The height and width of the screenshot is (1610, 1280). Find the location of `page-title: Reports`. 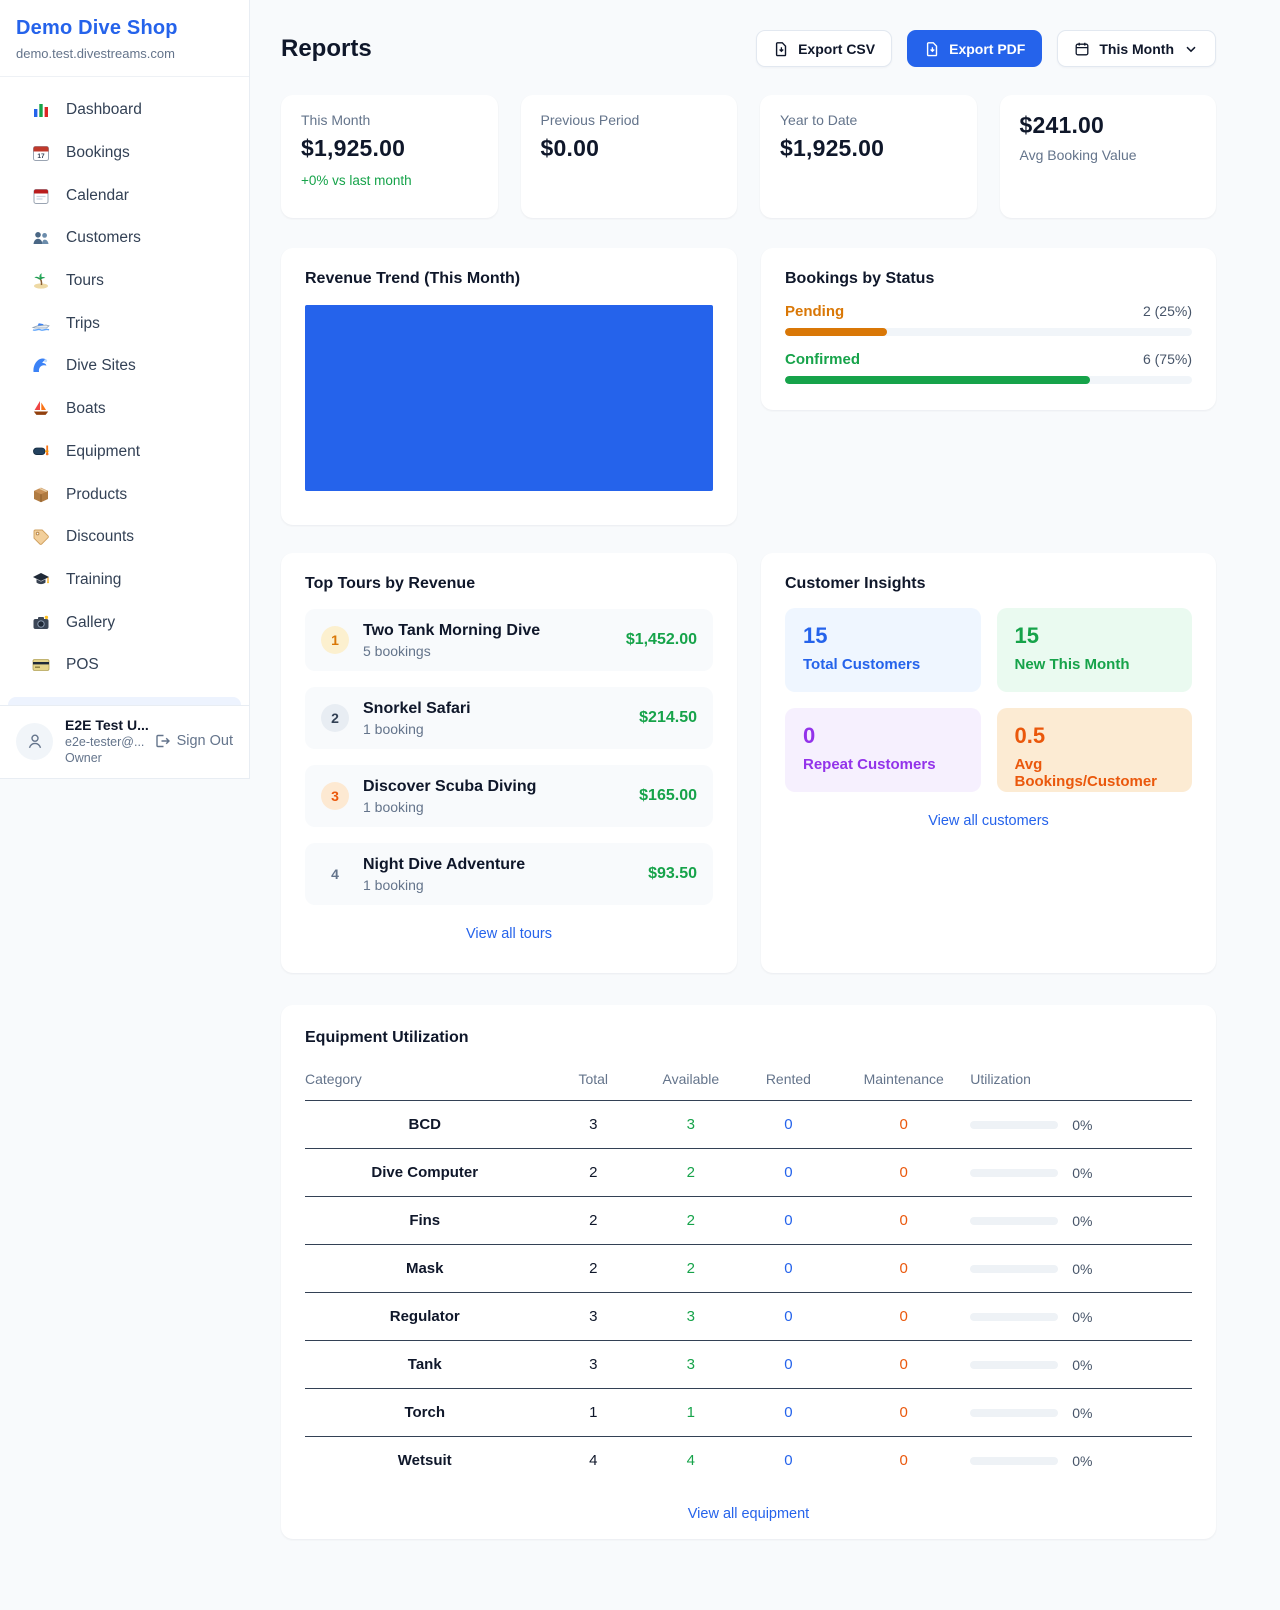

page-title: Reports is located at coordinates (326, 48).